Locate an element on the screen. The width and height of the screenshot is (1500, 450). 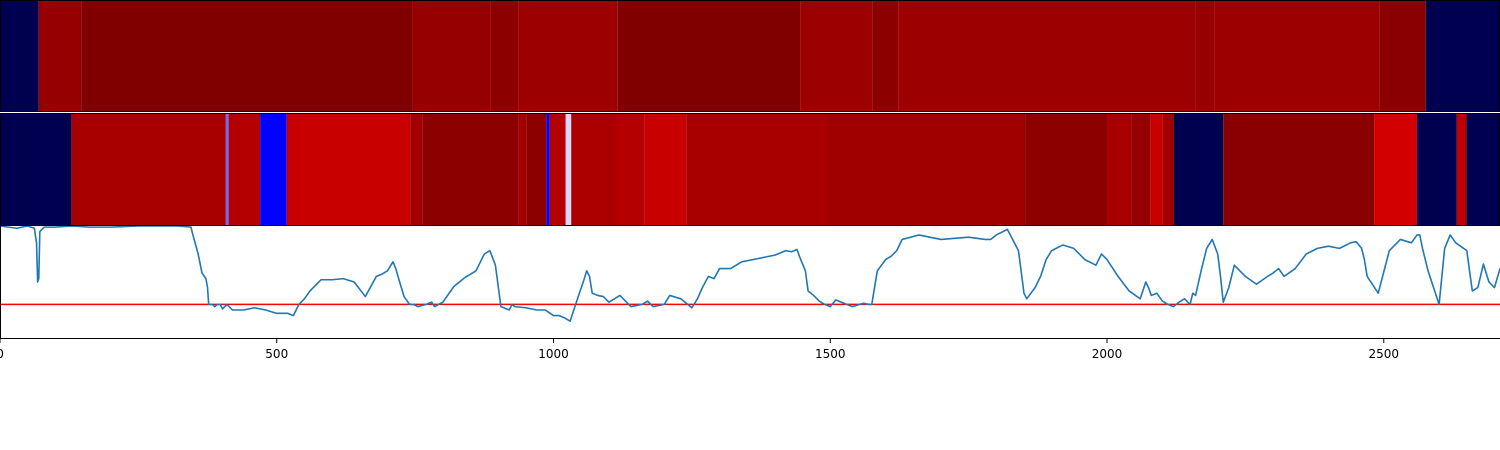
x-tick-label-1000: 1000 is located at coordinates (553, 354).